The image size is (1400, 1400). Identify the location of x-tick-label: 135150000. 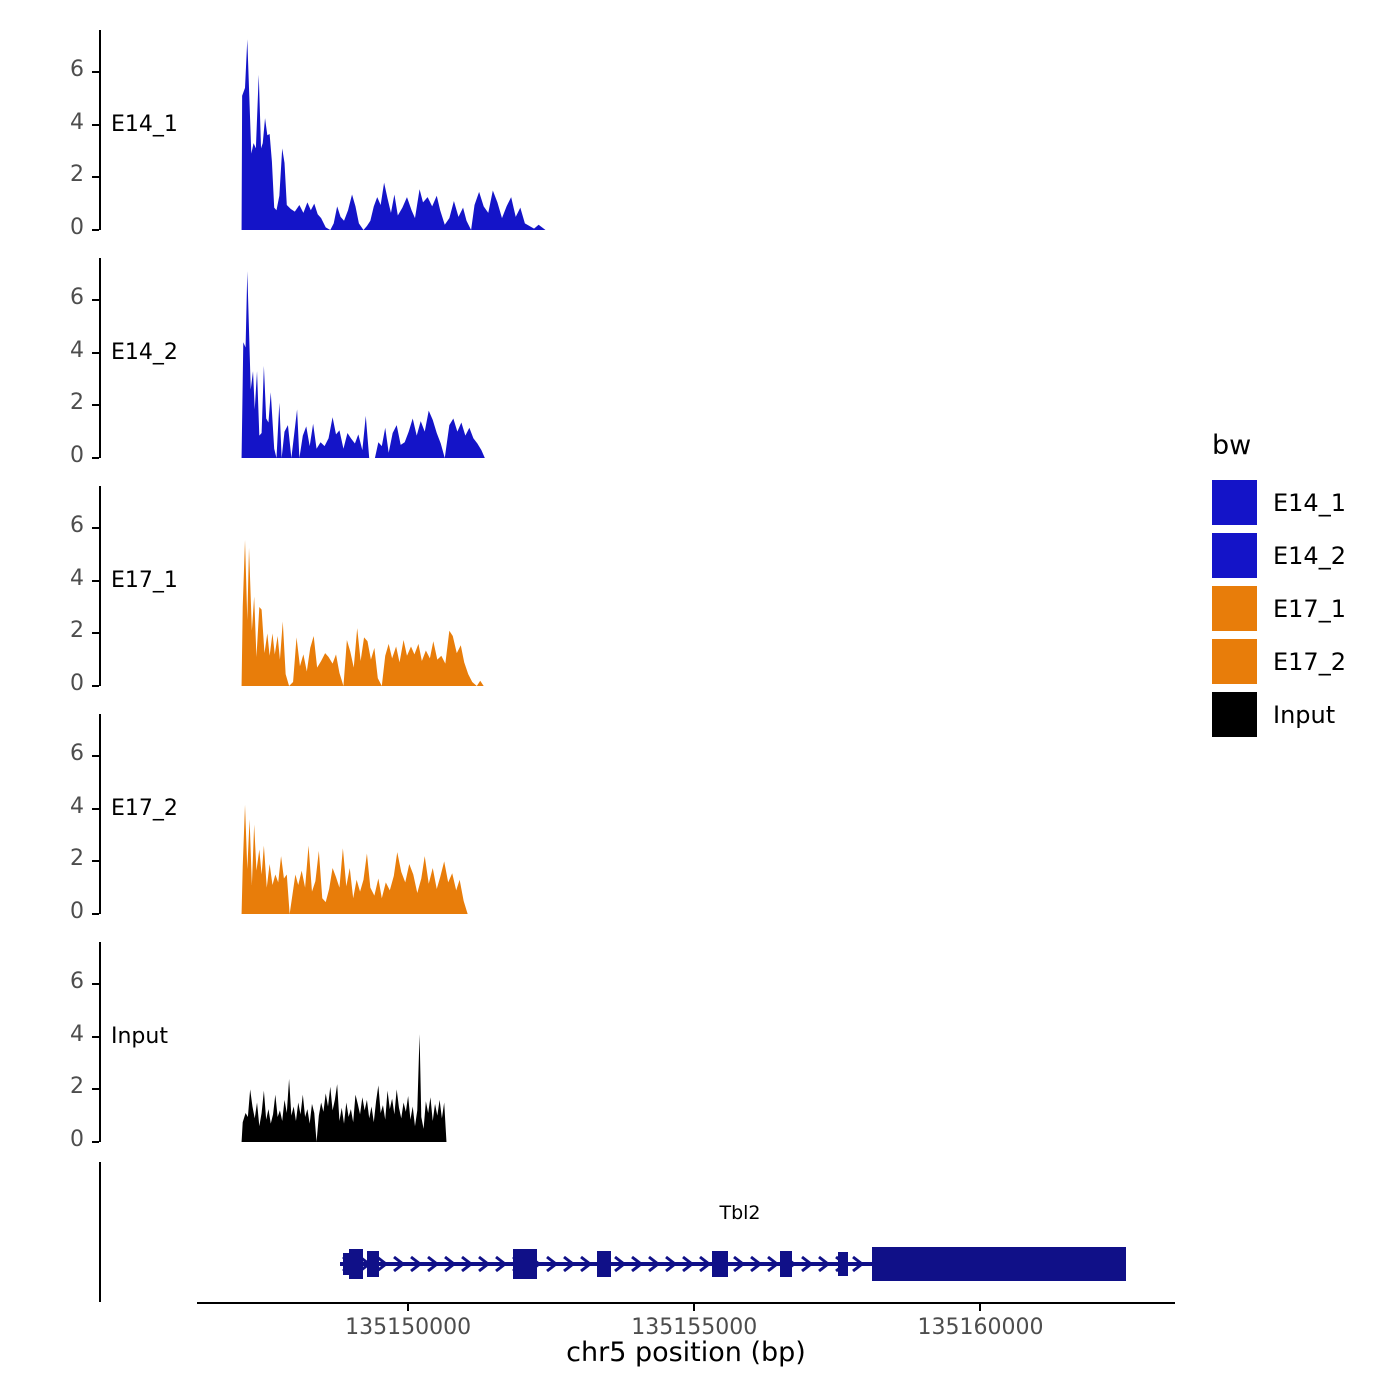
(408, 1327).